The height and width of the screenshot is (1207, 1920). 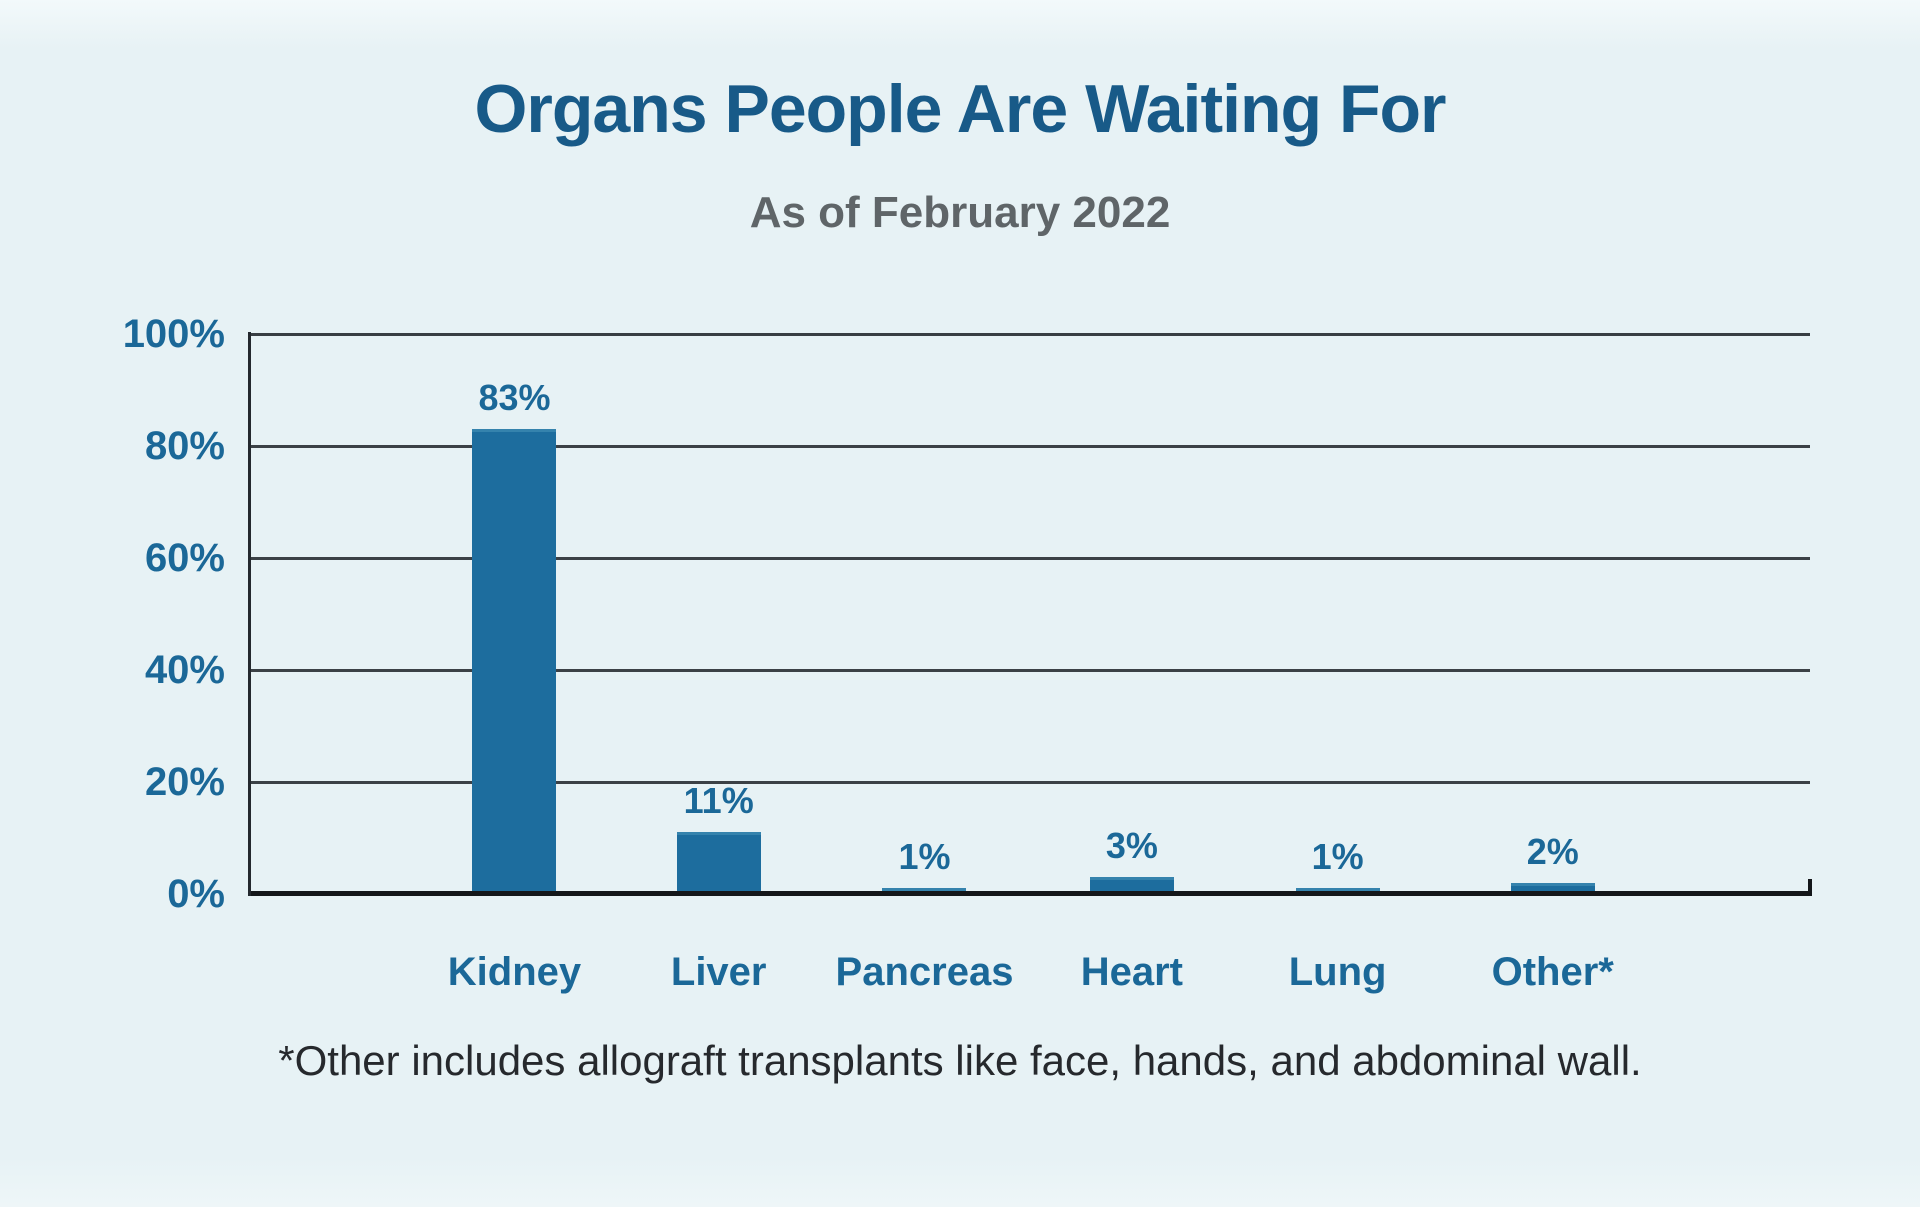 I want to click on bar-value-label: 2%, so click(x=1552, y=851).